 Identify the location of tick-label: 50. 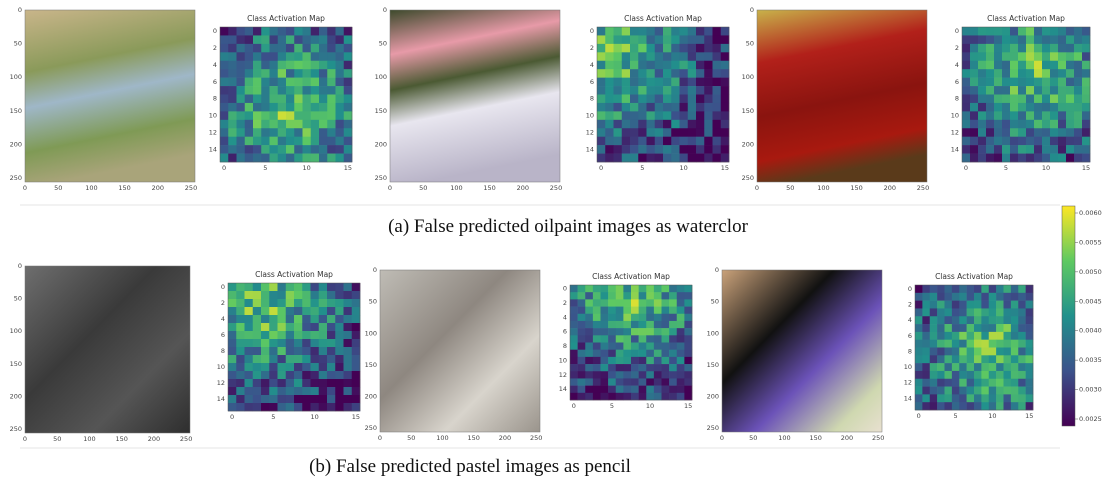
(383, 44).